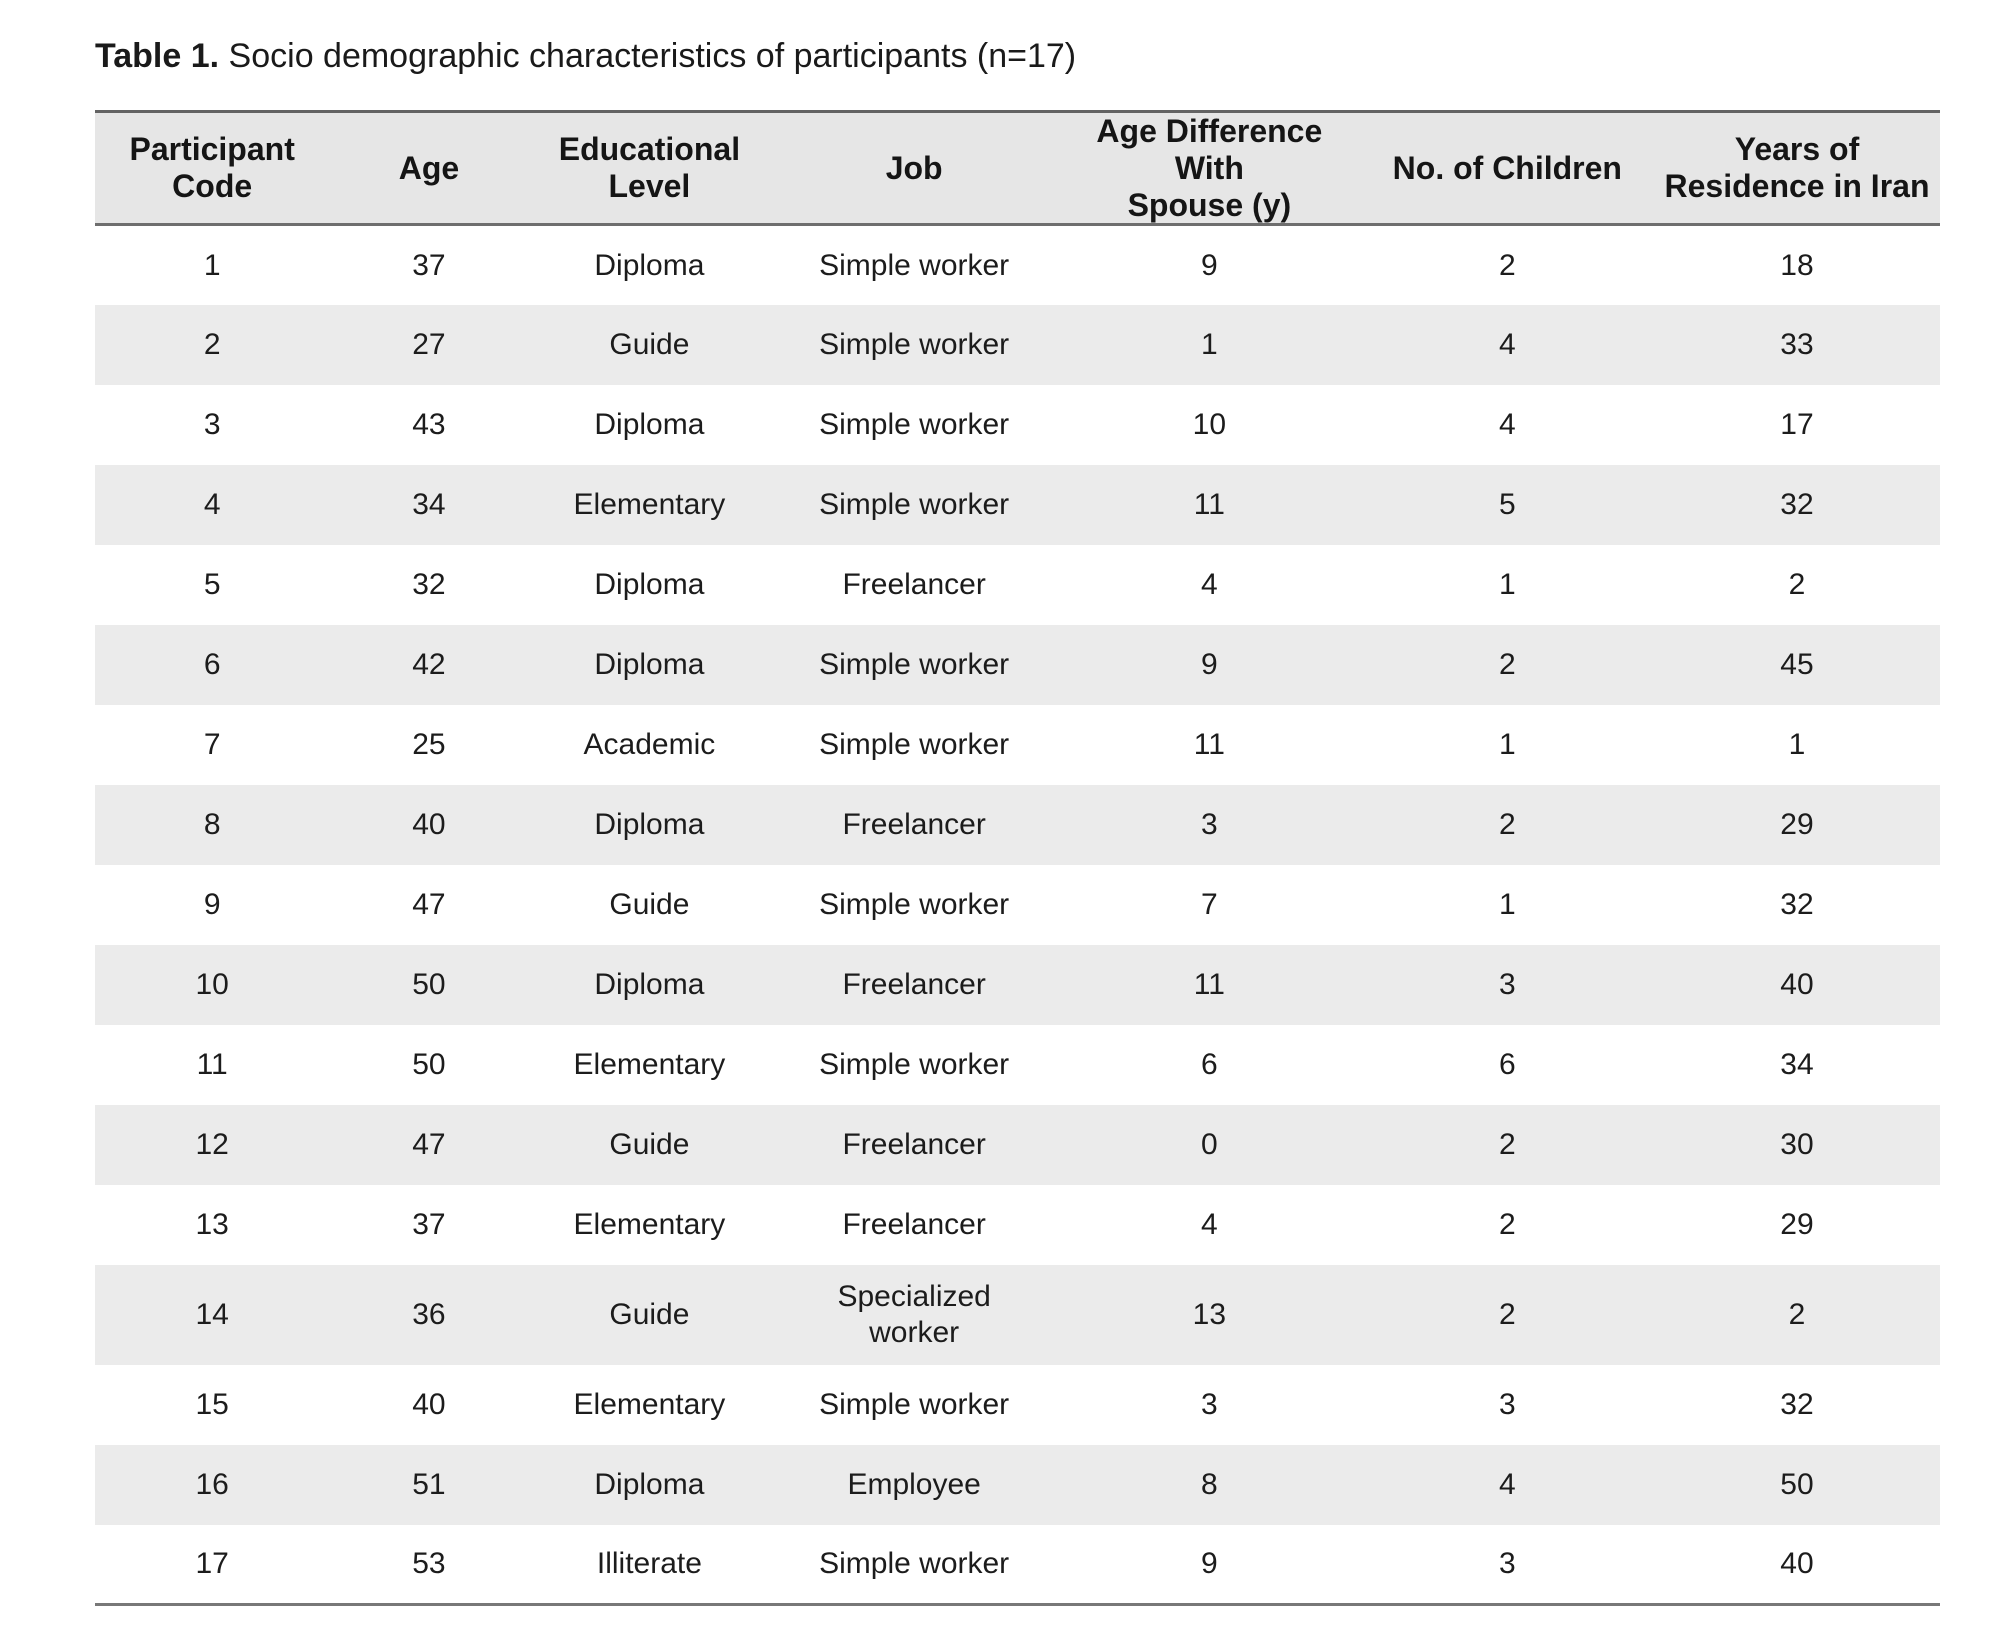 The image size is (2000, 1650). Describe the element at coordinates (1209, 424) in the screenshot. I see `cell-age-difference: 10` at that location.